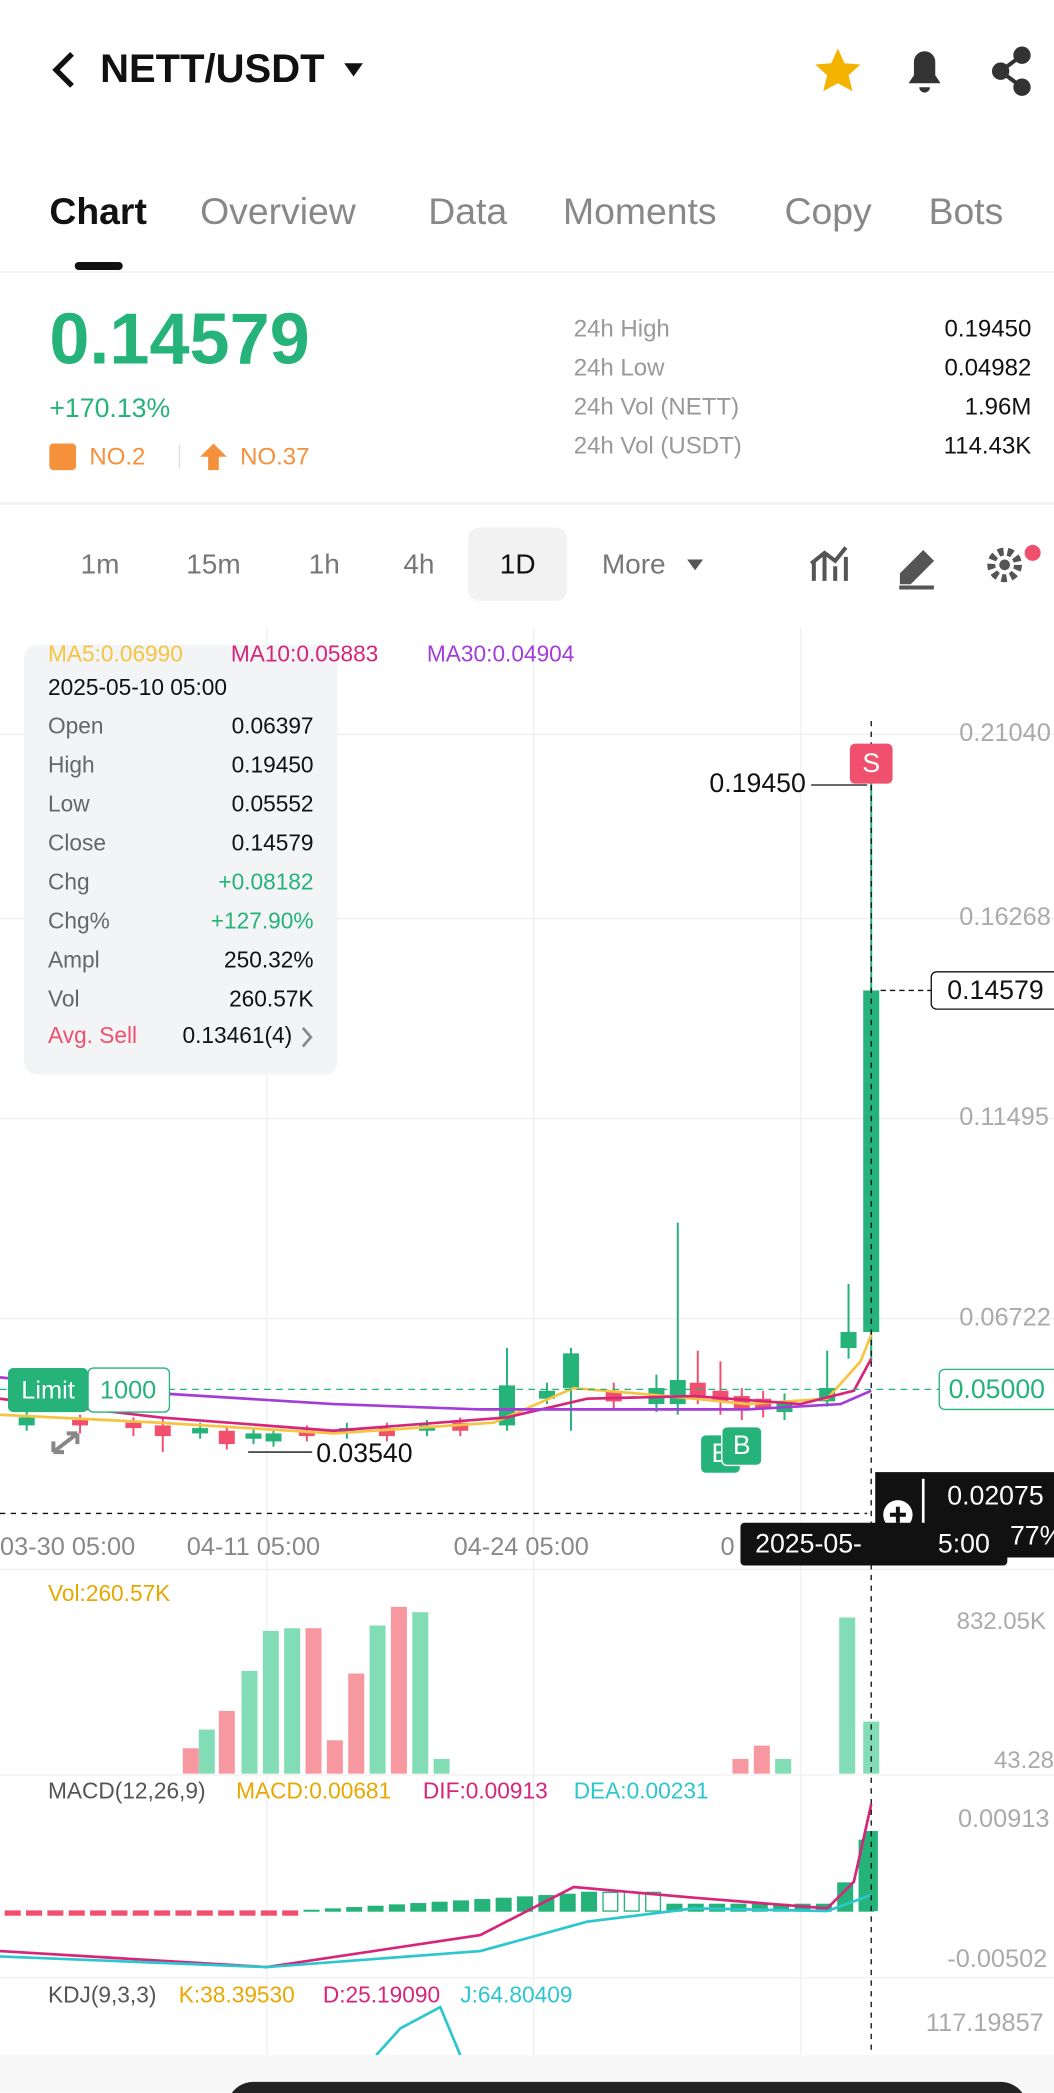 Image resolution: width=1054 pixels, height=2093 pixels. What do you see at coordinates (436, 1393) in the screenshot?
I see `ma30-line` at bounding box center [436, 1393].